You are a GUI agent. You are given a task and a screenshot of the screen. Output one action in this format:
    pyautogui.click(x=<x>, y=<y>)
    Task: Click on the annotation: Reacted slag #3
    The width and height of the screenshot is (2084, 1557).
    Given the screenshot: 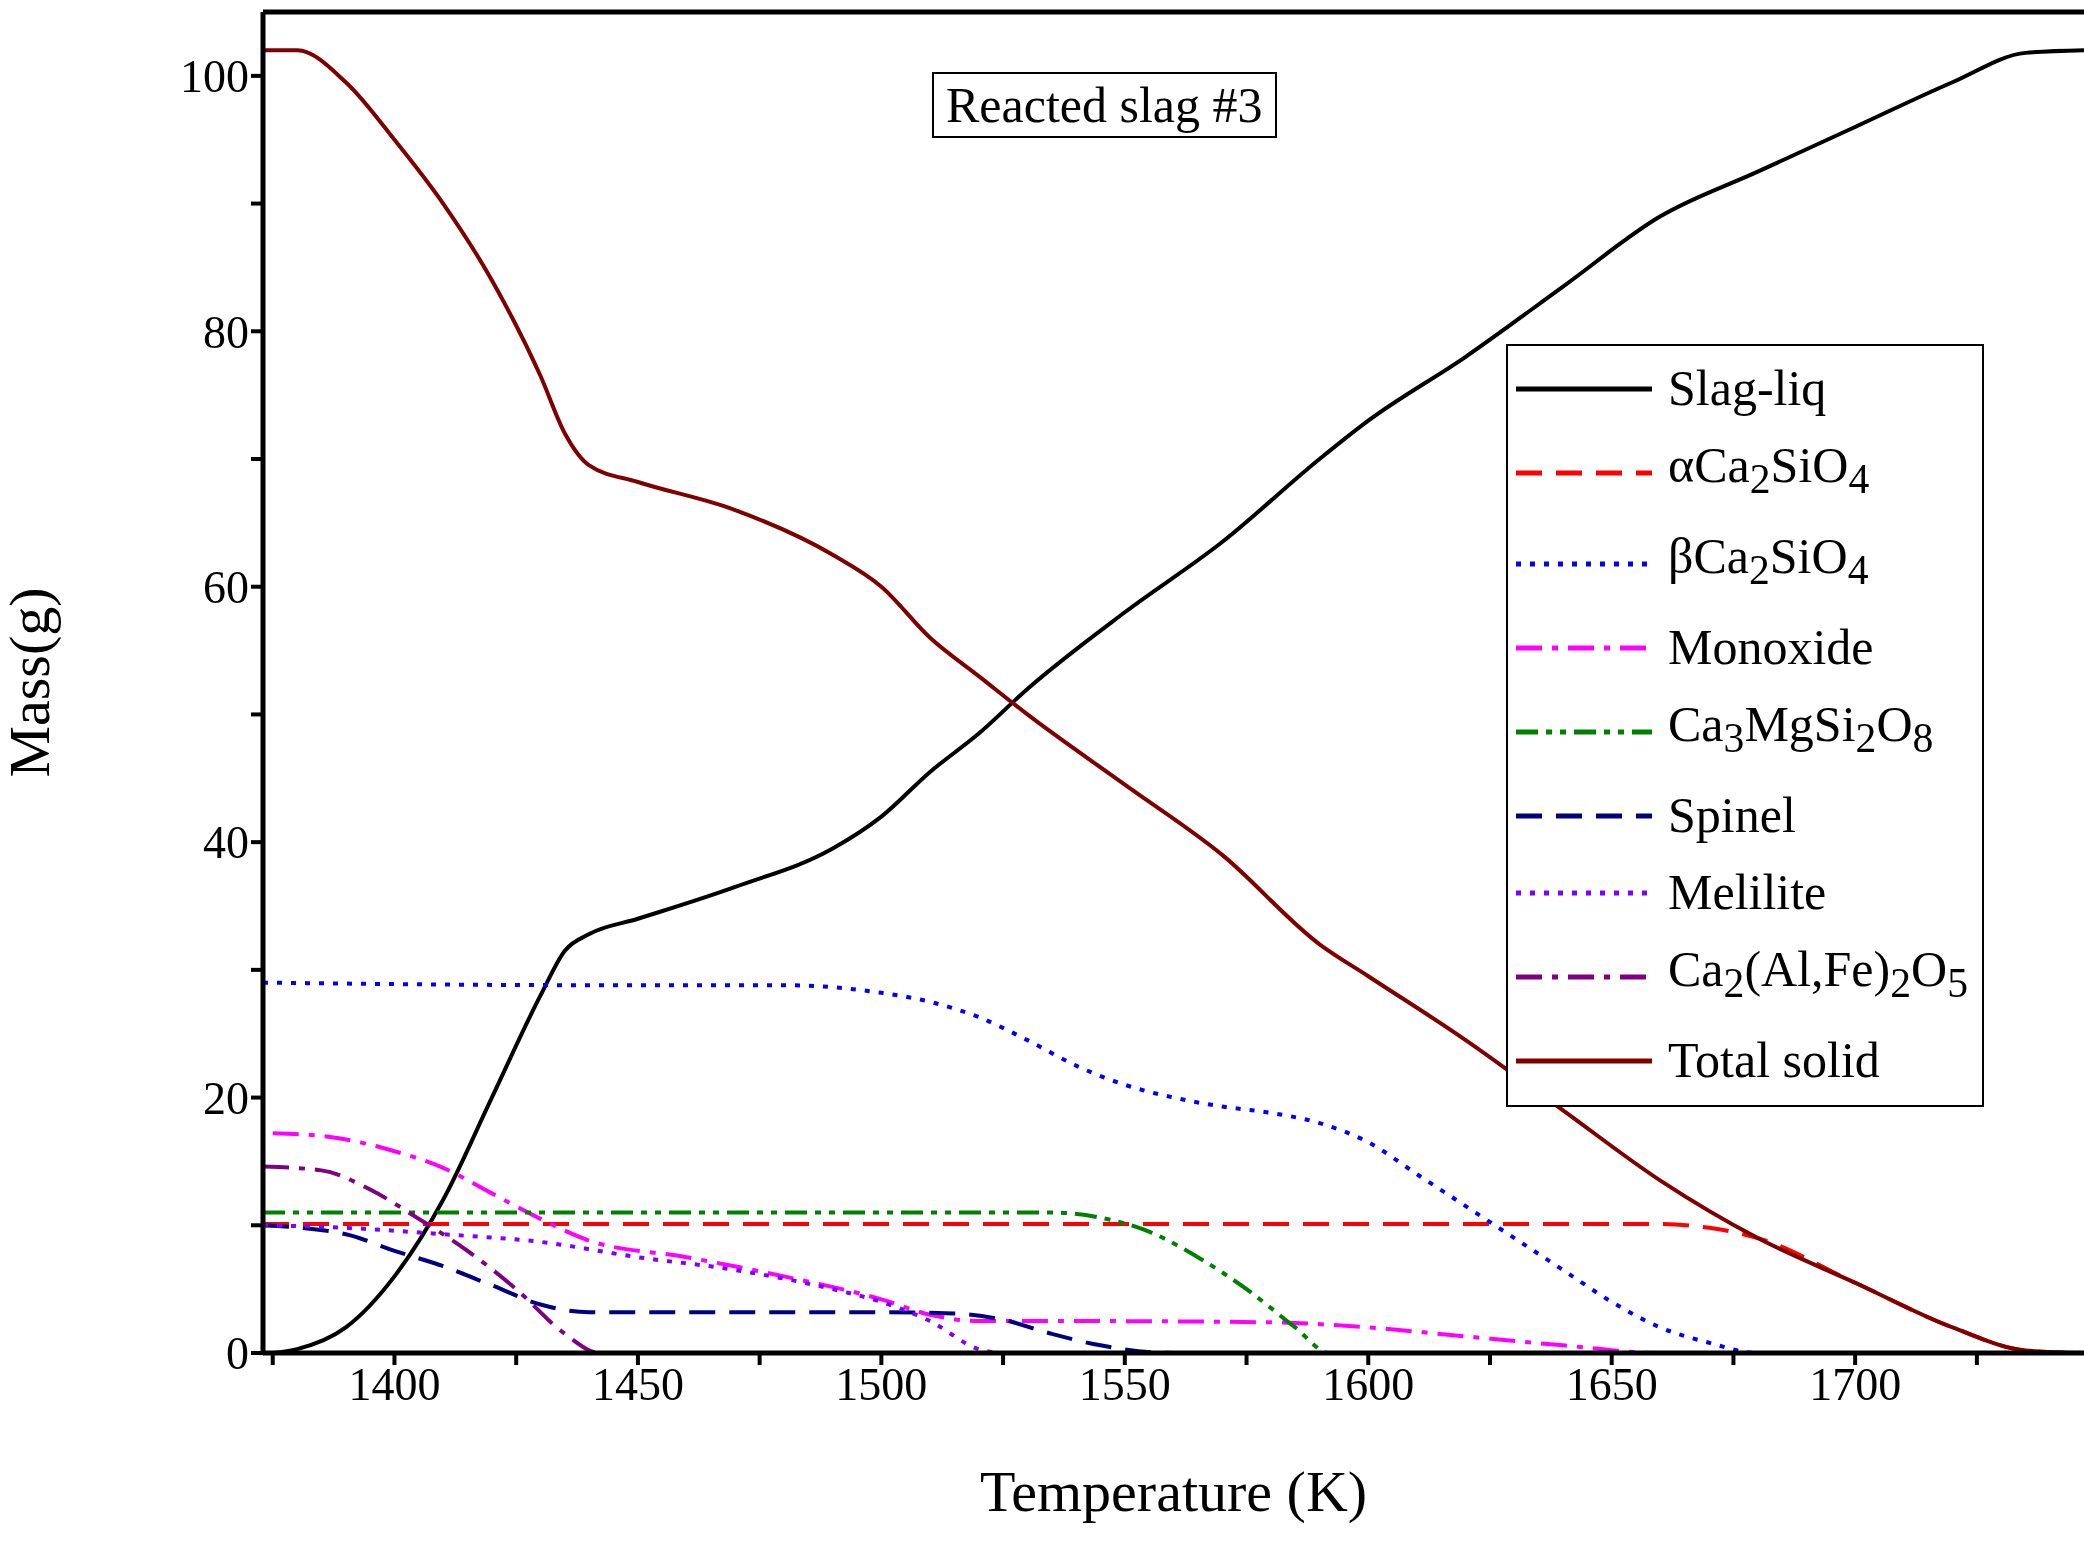 What is the action you would take?
    pyautogui.click(x=1104, y=105)
    